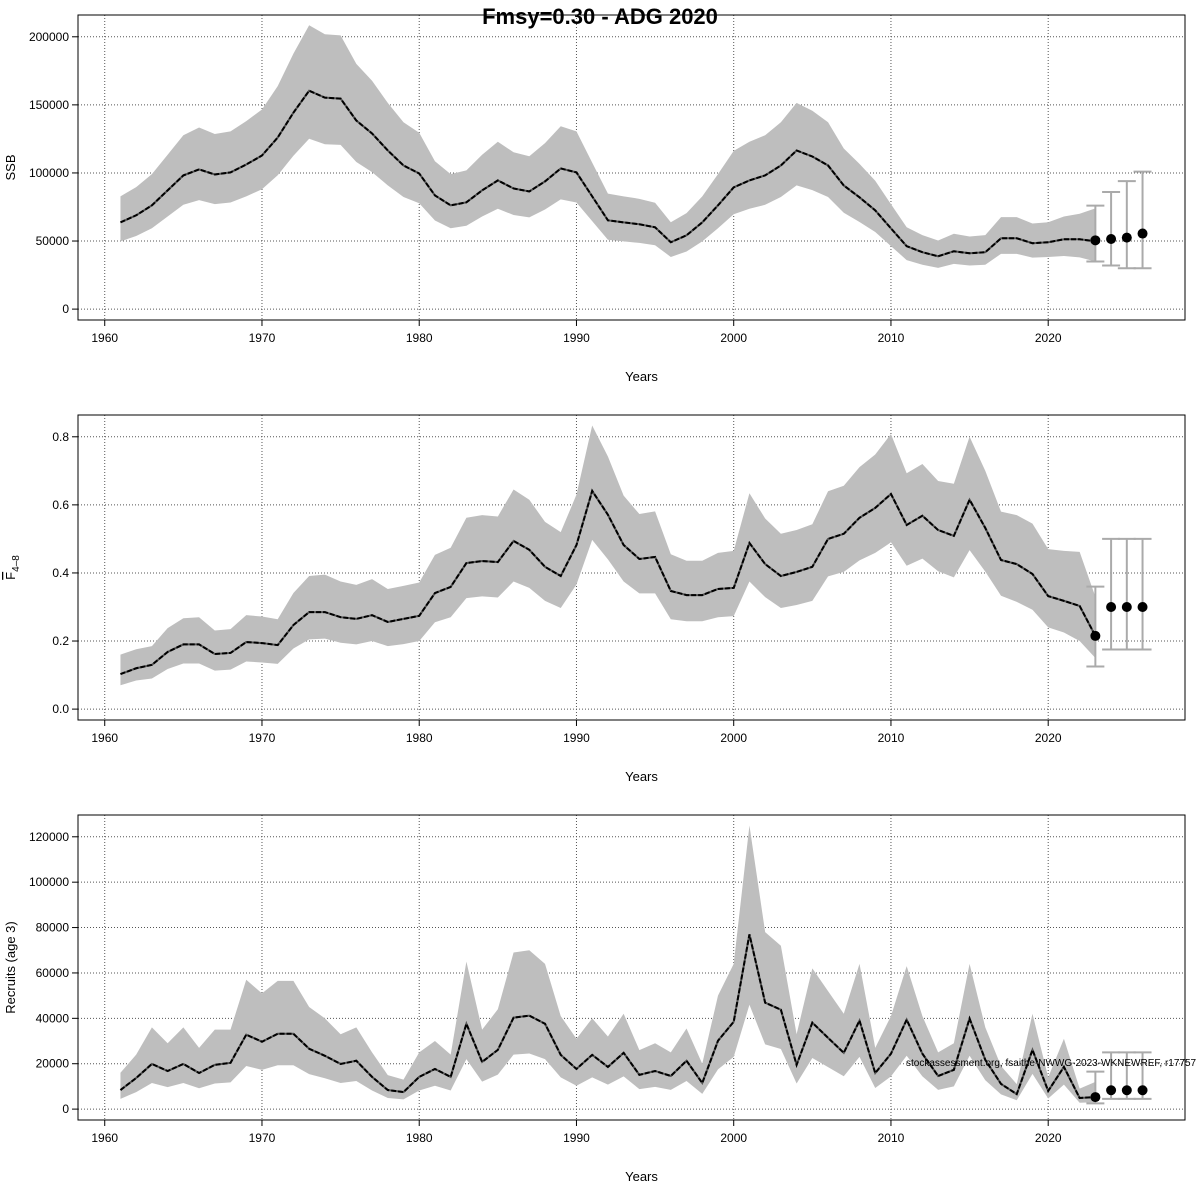 The image size is (1200, 1200). I want to click on y-tick-label: 0.6, so click(60, 505).